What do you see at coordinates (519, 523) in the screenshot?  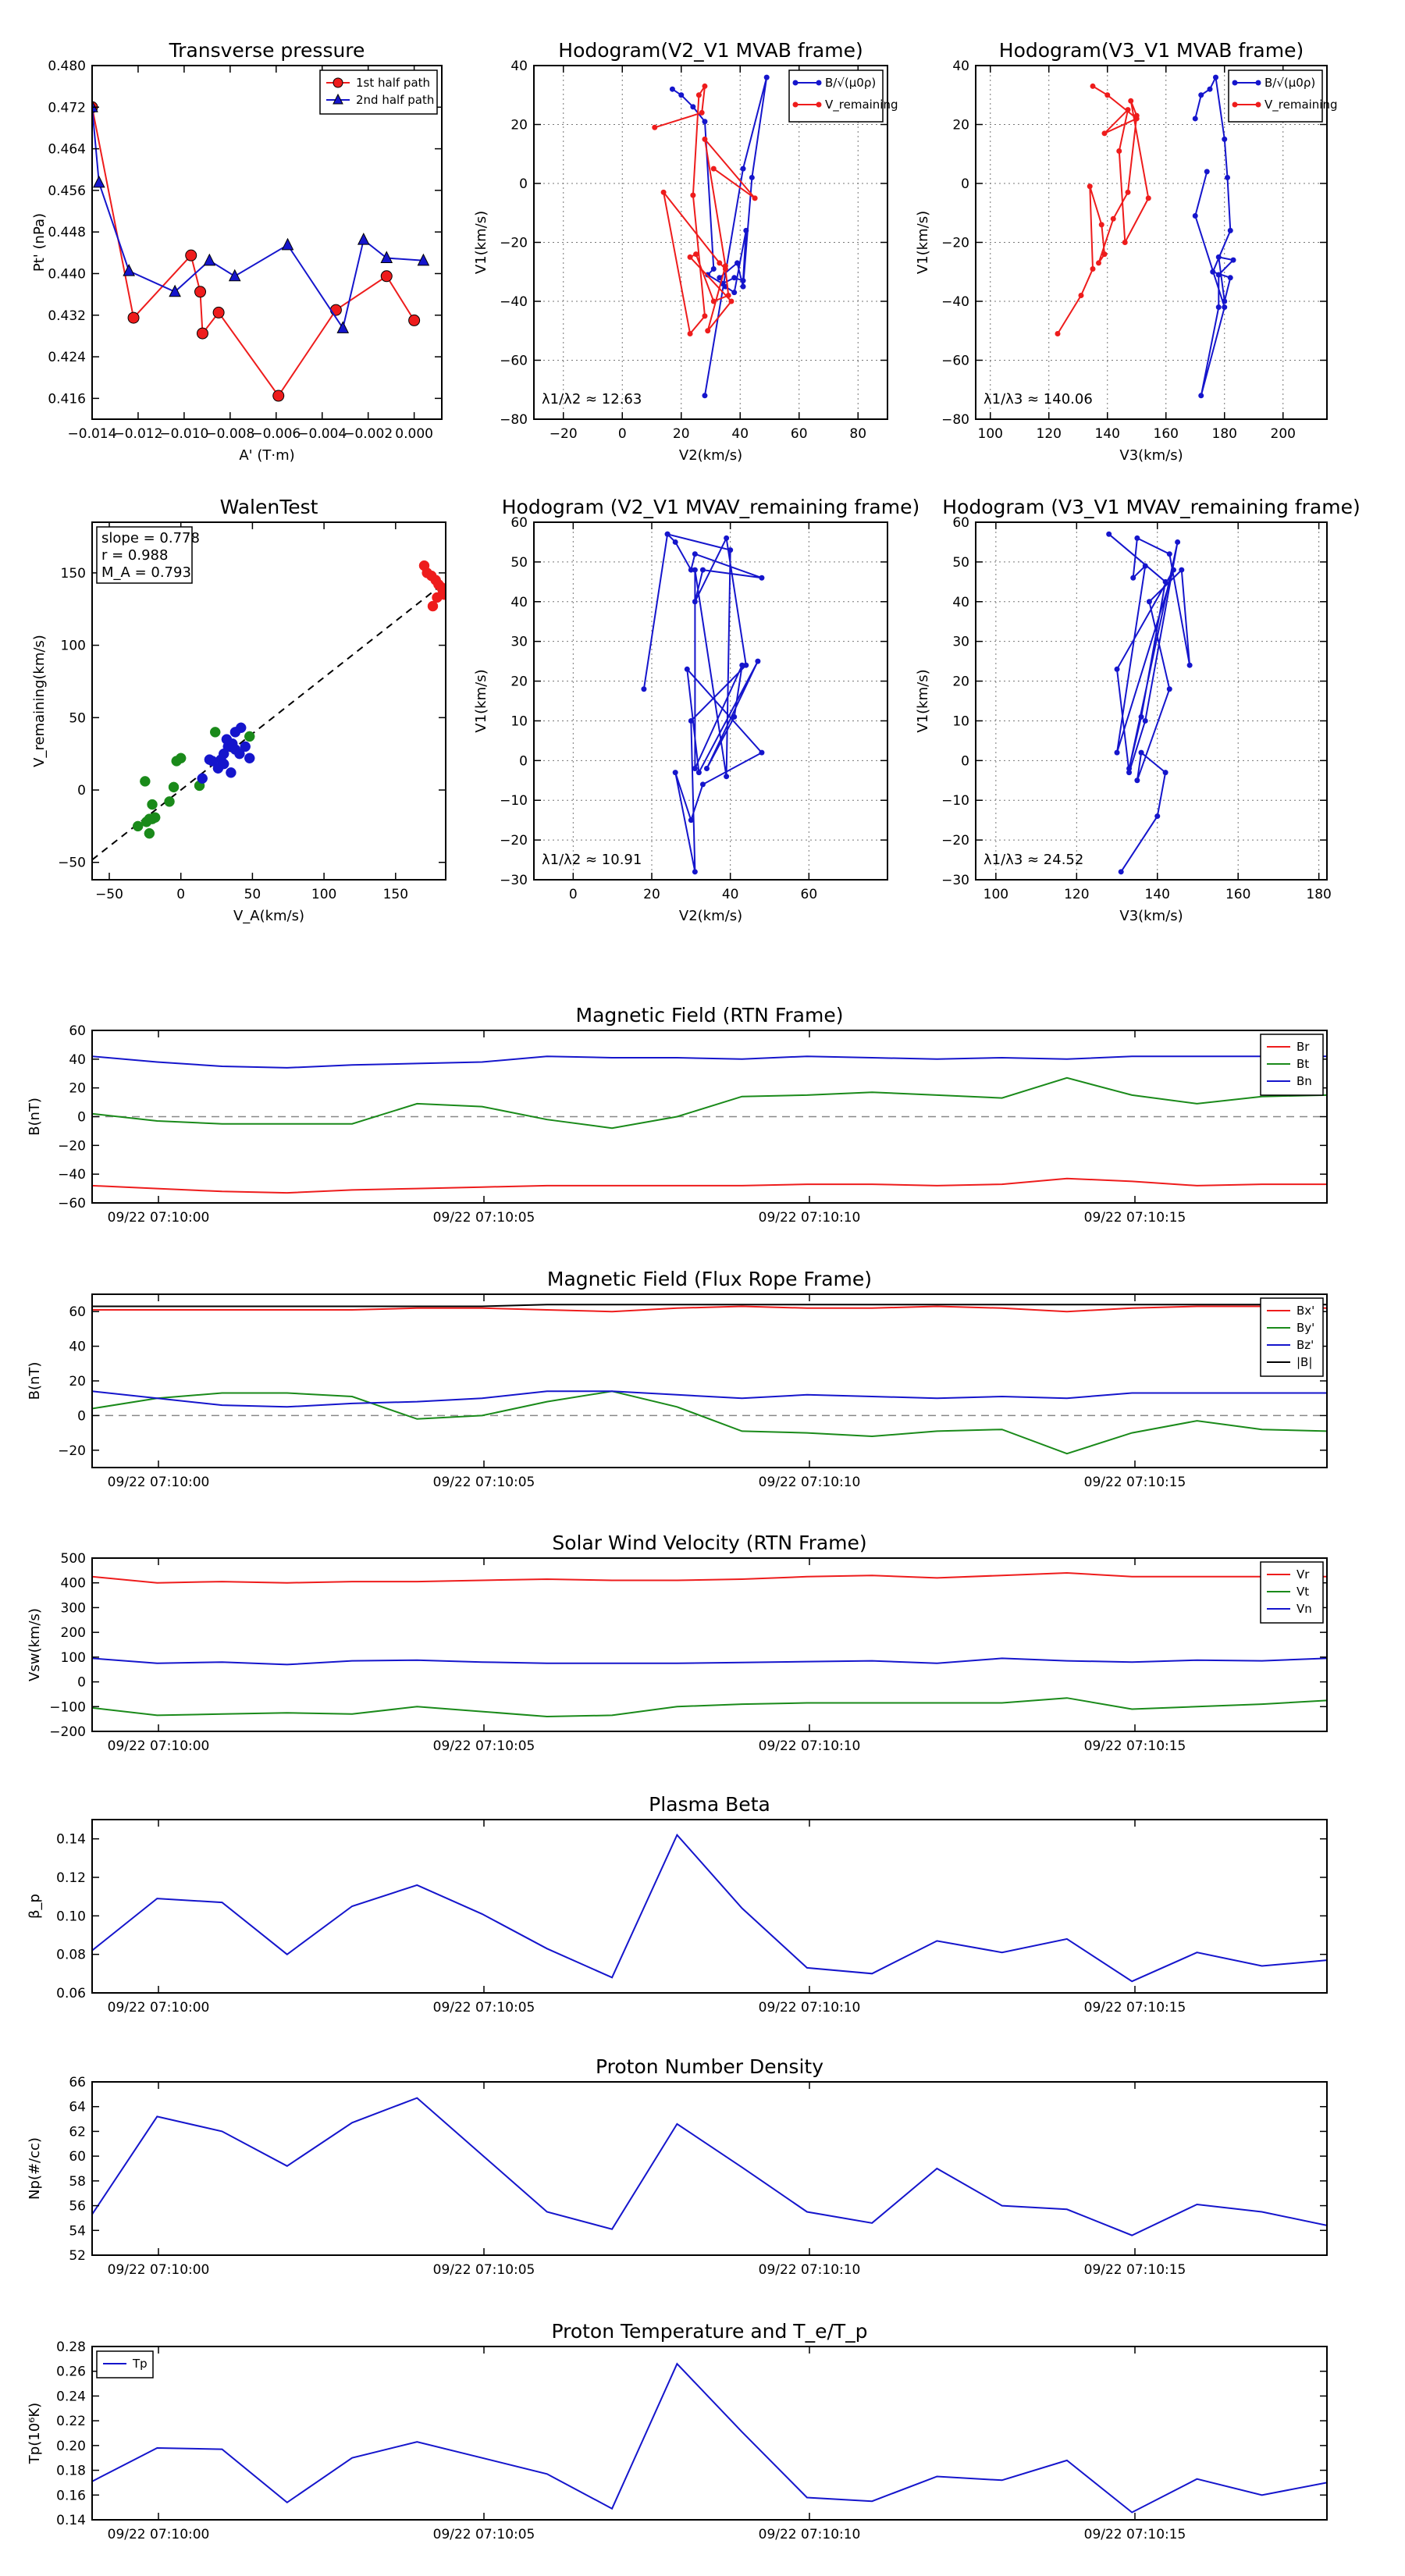 I see `y-tick-label: 60` at bounding box center [519, 523].